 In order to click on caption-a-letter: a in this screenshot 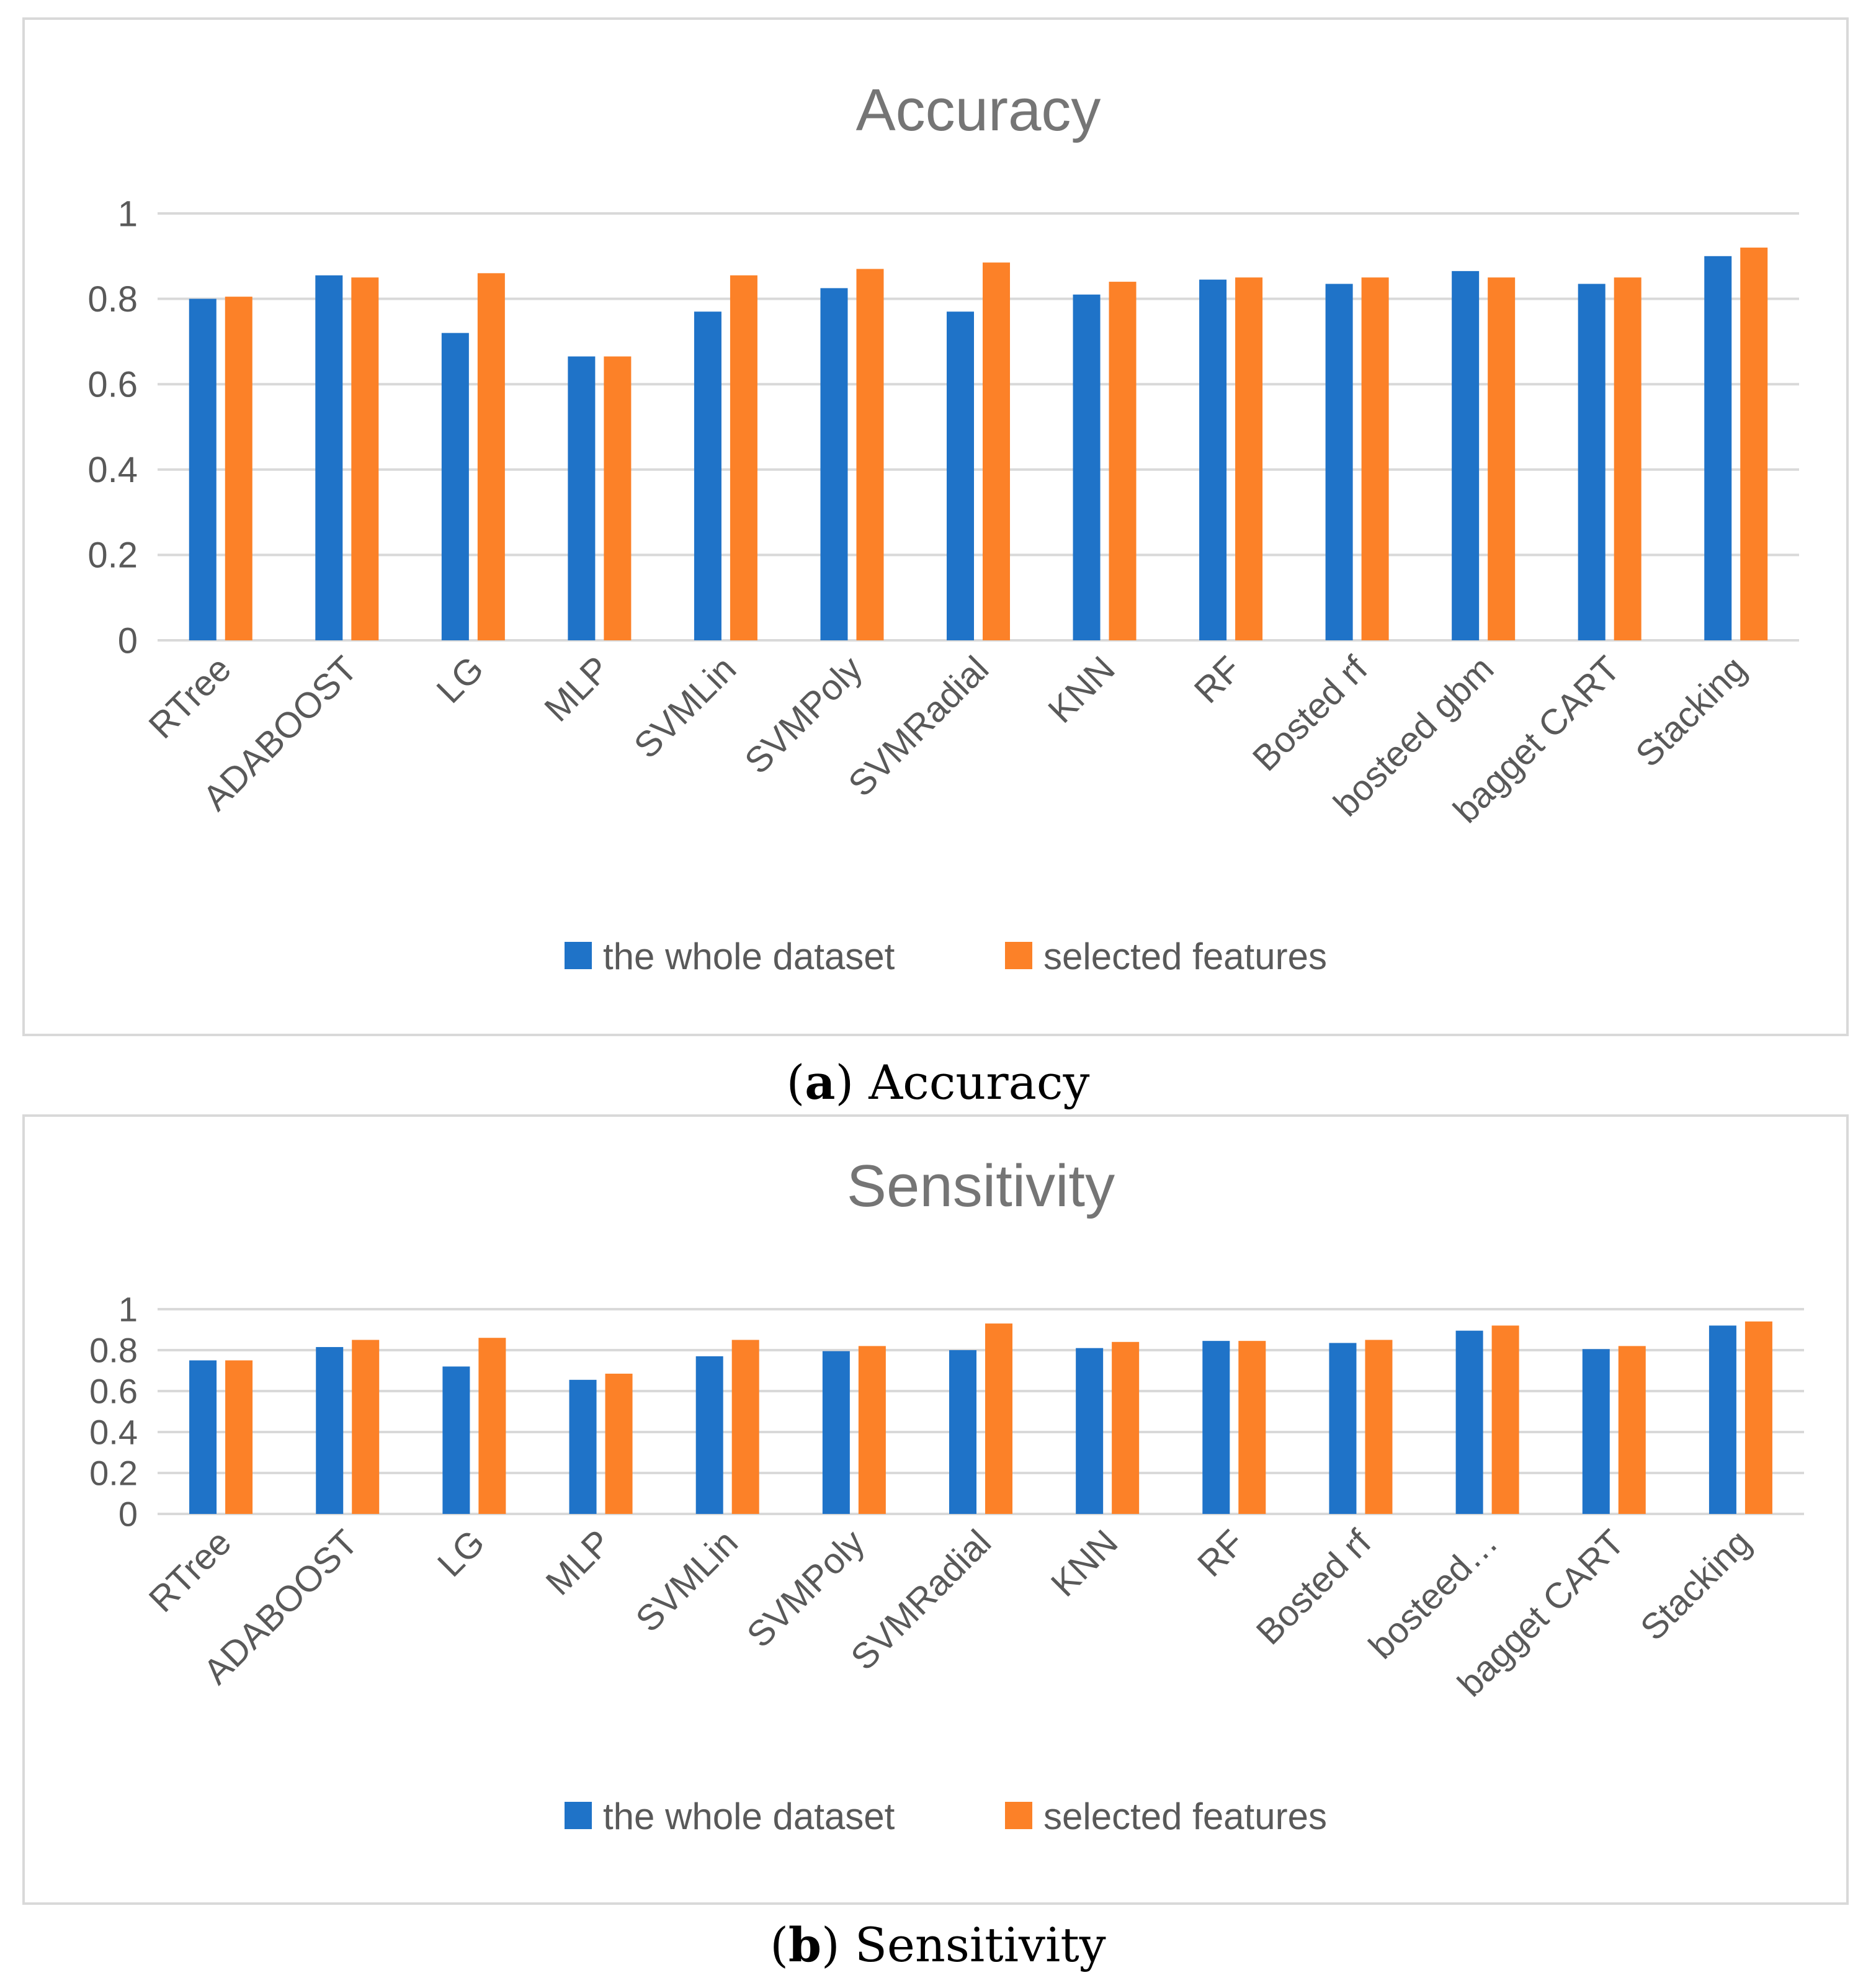, I will do `click(820, 1082)`.